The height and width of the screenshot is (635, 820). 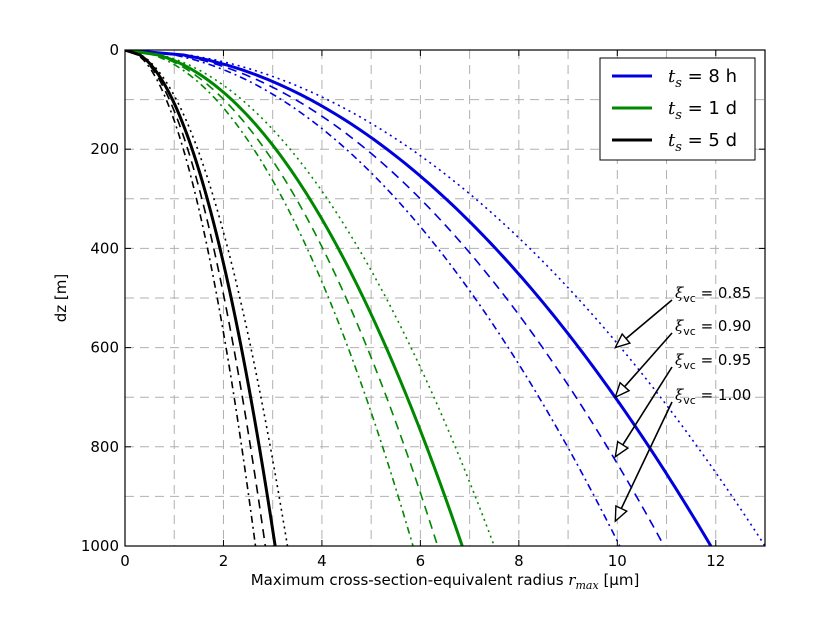 I want to click on x-tick-label: 10, so click(x=617, y=561).